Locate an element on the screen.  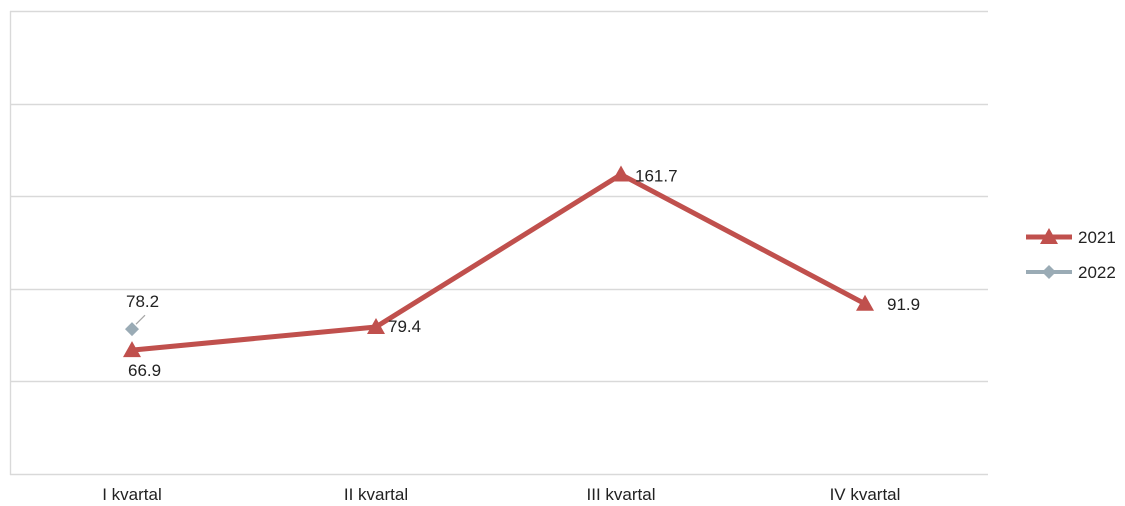
data-label: 91.9 is located at coordinates (903, 304).